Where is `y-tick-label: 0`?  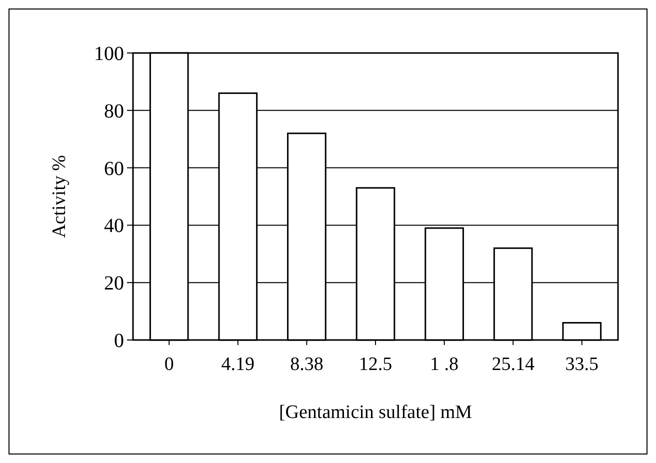
y-tick-label: 0 is located at coordinates (119, 341).